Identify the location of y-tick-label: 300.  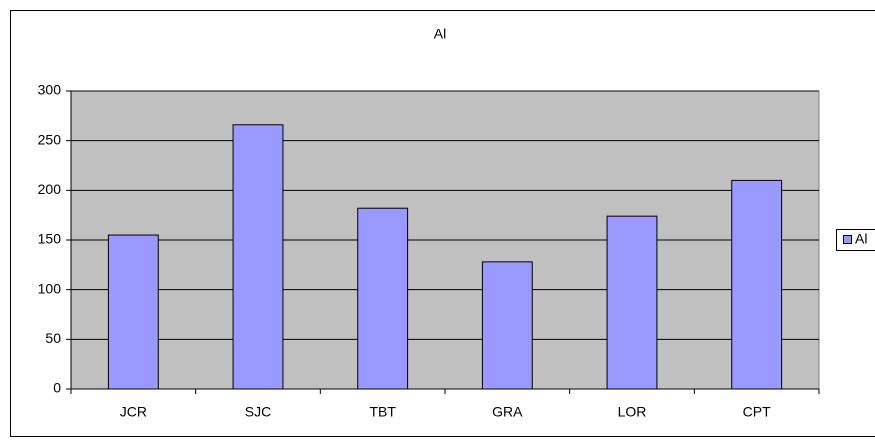
(50, 90).